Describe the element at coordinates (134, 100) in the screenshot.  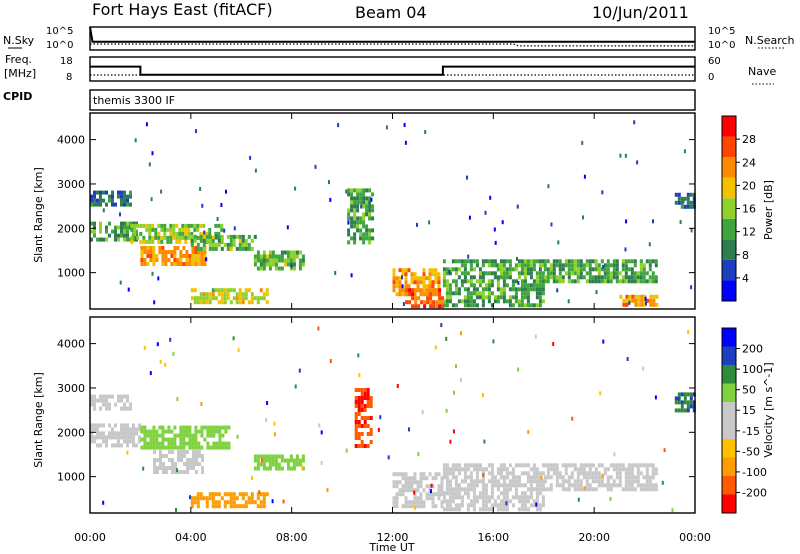
I see `cpid-text: themis 3300 IF` at that location.